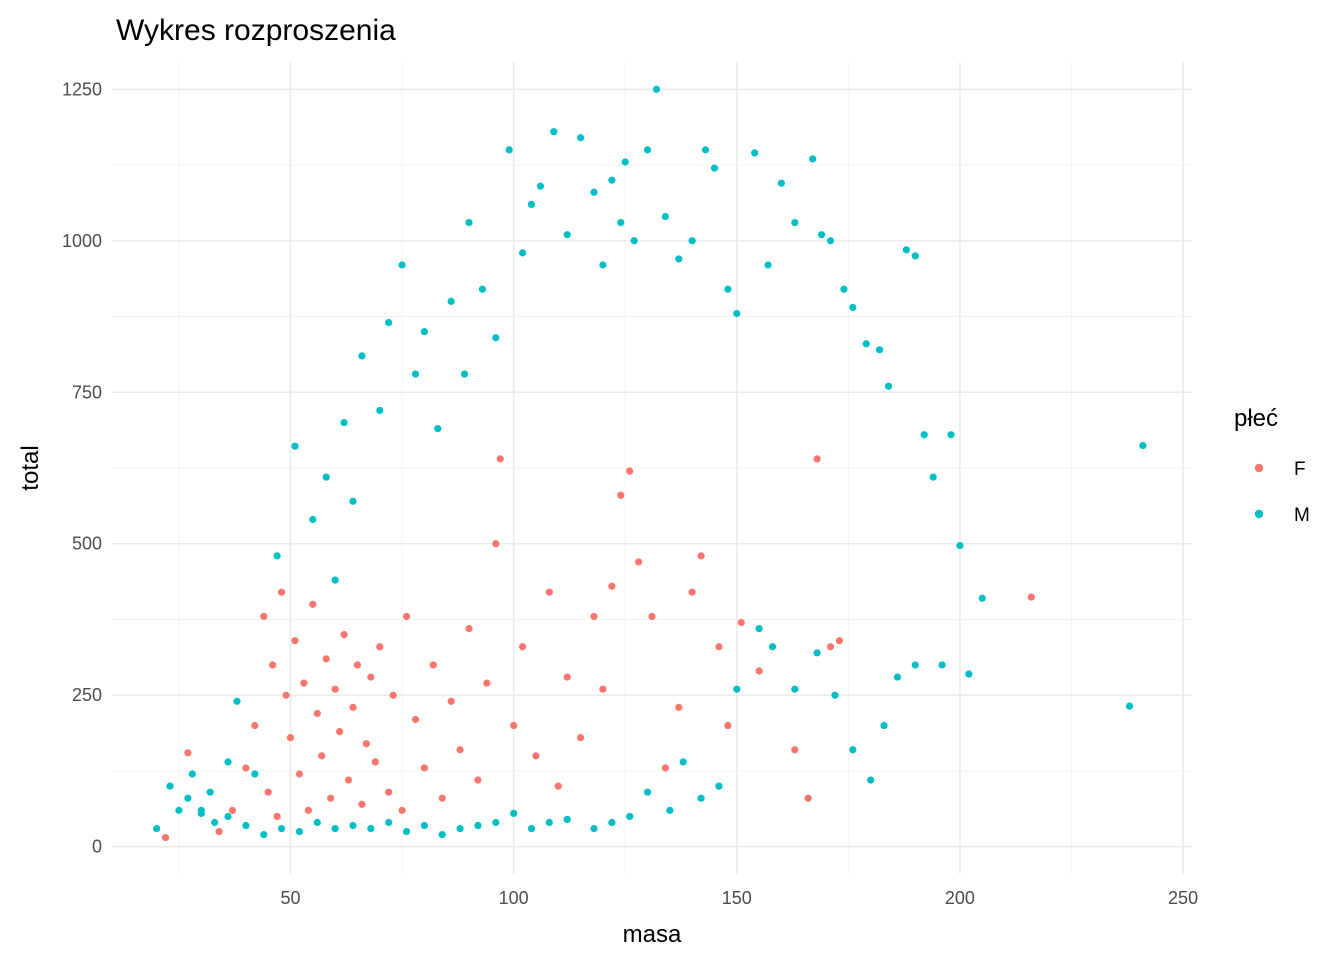 This screenshot has width=1344, height=960. What do you see at coordinates (82, 89) in the screenshot?
I see `y-tick-label: 1250` at bounding box center [82, 89].